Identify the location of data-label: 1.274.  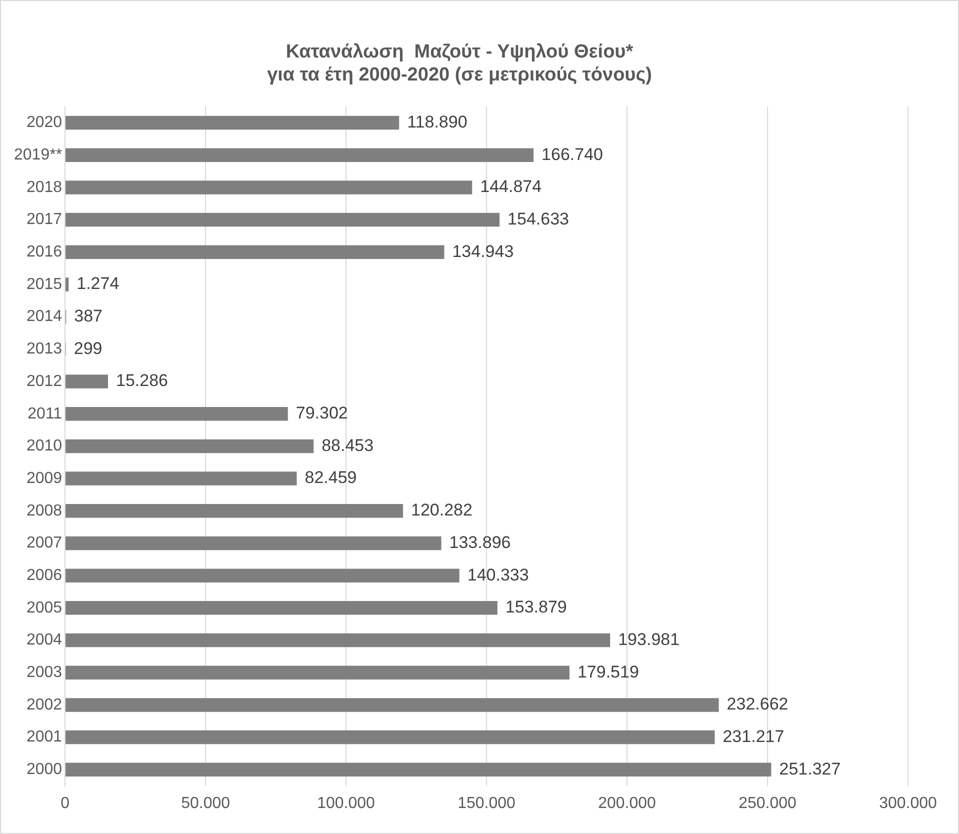
(98, 284).